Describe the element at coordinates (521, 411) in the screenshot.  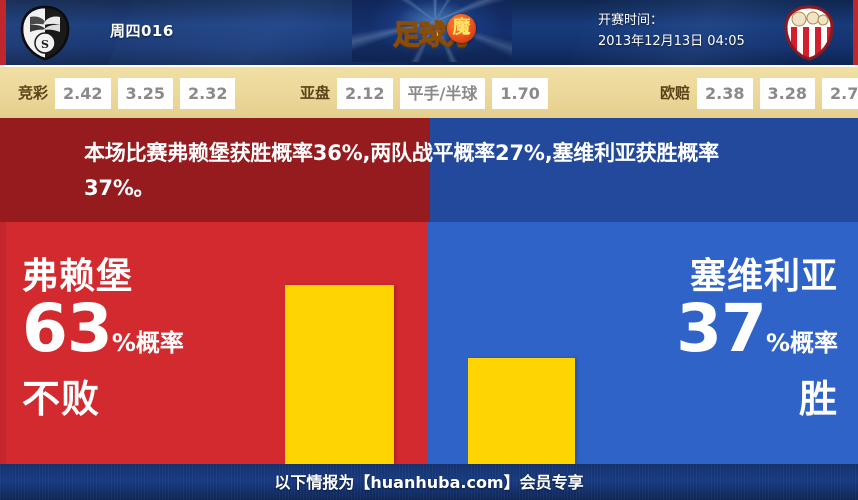
I see `away-probability-bar` at that location.